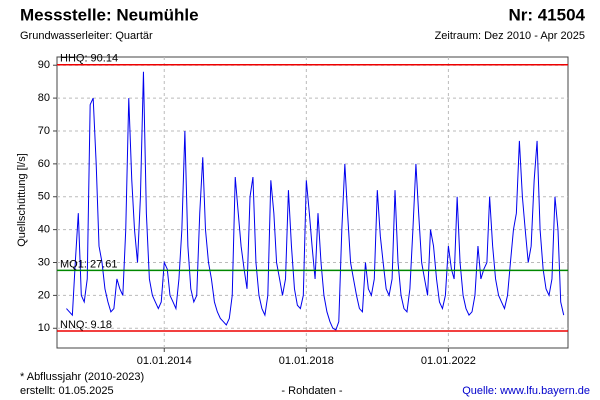  I want to click on reference-label: NNQ: 9.18, so click(86, 325).